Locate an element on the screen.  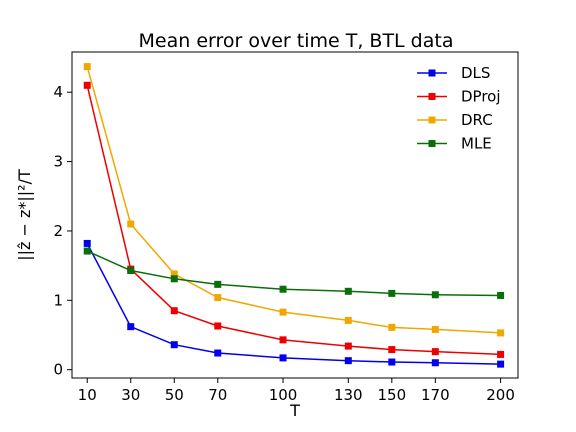
y-tick-label: 2 is located at coordinates (58, 231).